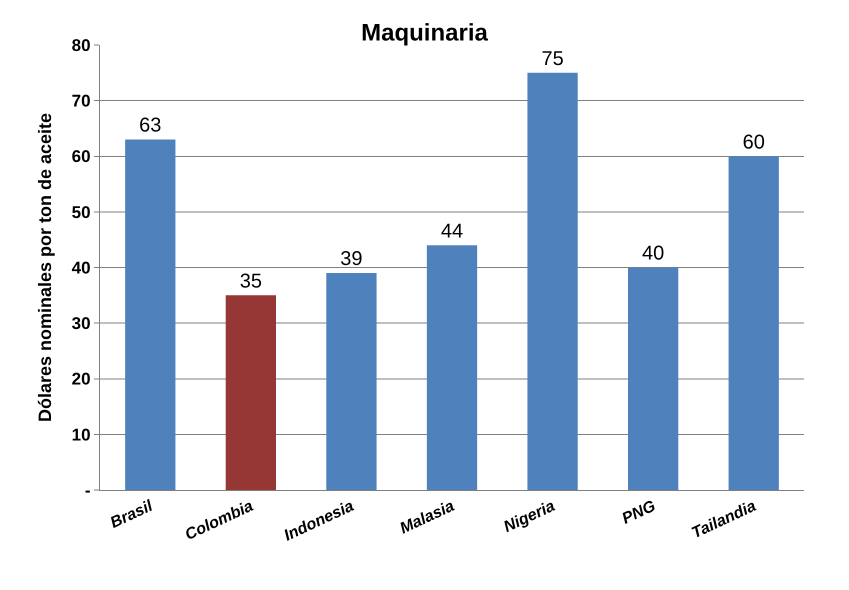 The image size is (849, 590). Describe the element at coordinates (251, 281) in the screenshot. I see `data-label: 35` at that location.